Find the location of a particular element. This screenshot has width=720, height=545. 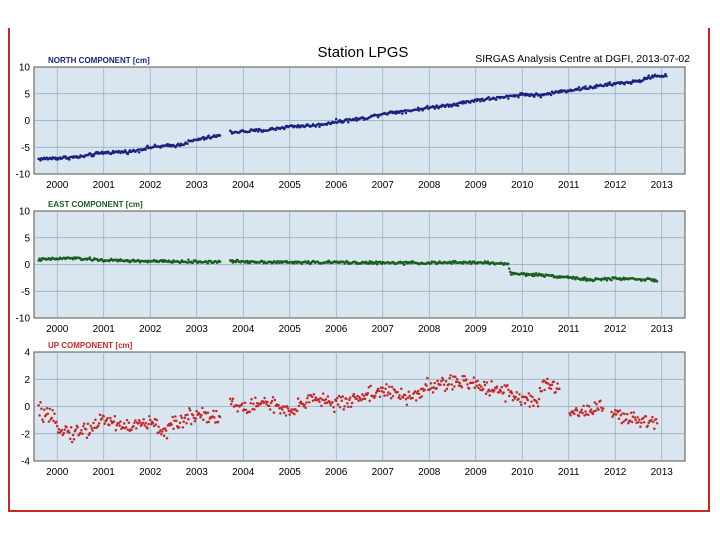

y-tick-label: -5 is located at coordinates (25, 292).